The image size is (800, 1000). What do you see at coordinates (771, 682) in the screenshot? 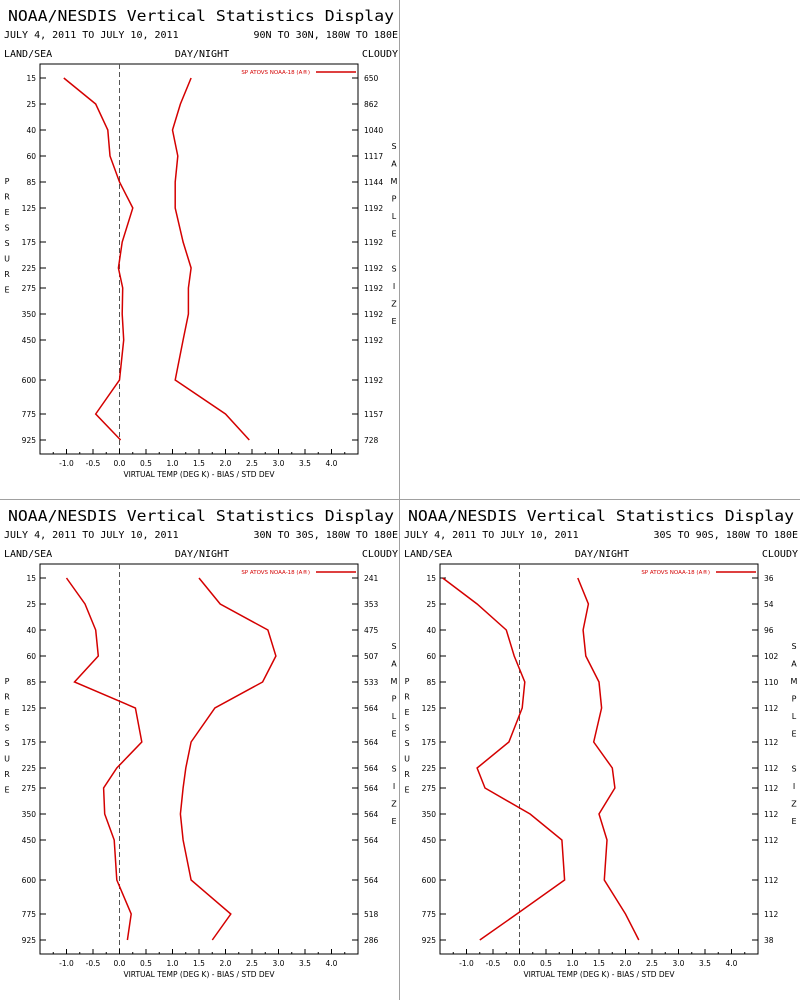
I see `sample-size-label: 110` at bounding box center [771, 682].